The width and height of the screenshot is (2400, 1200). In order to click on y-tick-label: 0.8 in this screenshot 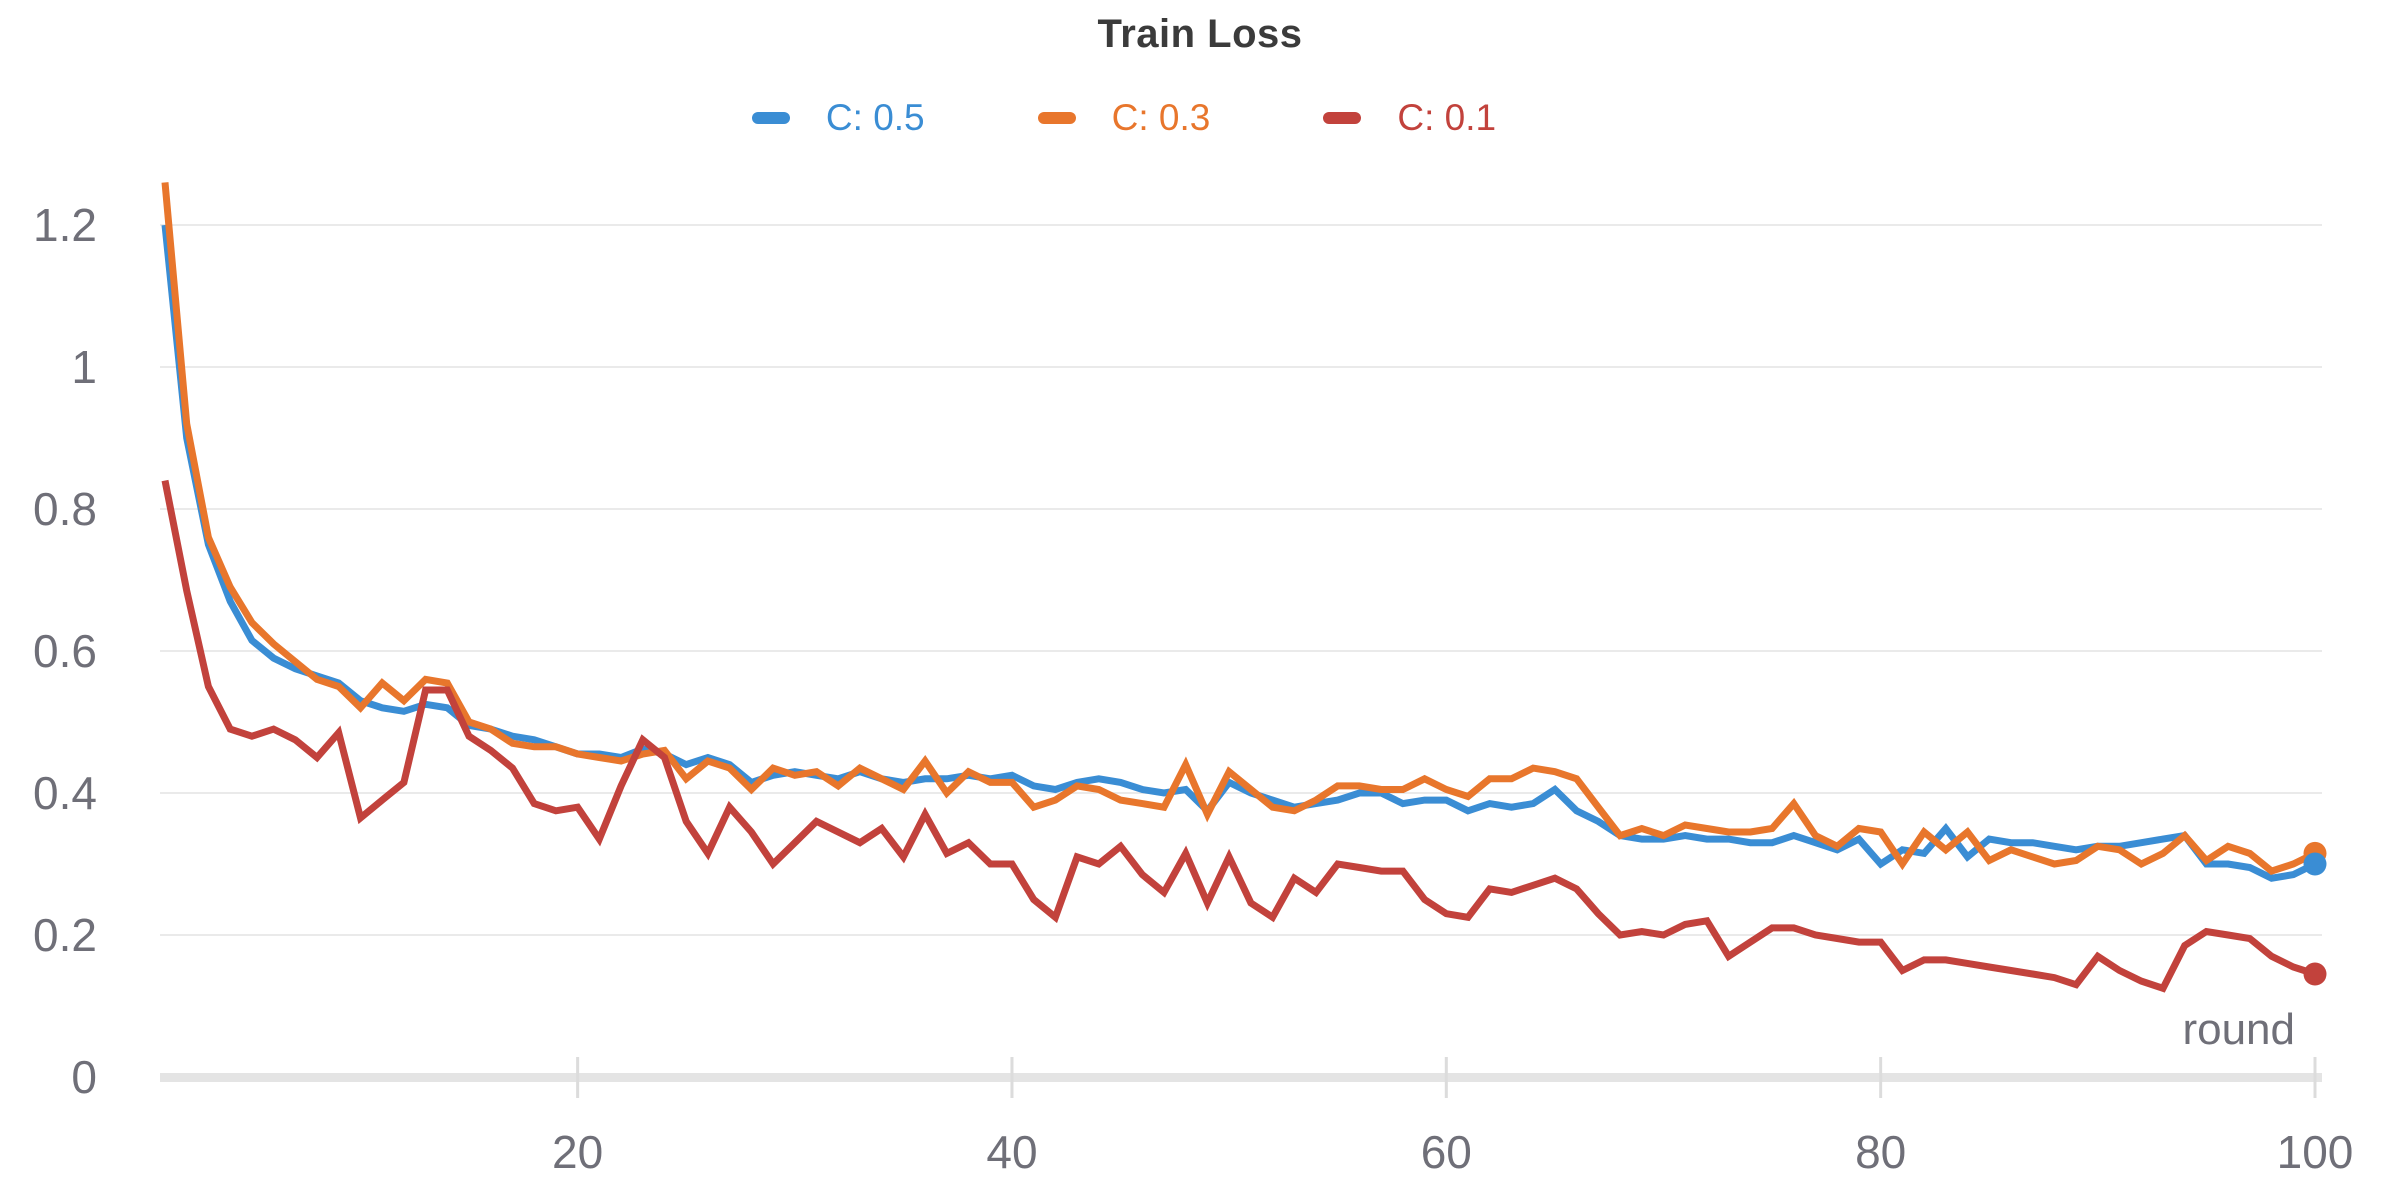, I will do `click(65, 509)`.